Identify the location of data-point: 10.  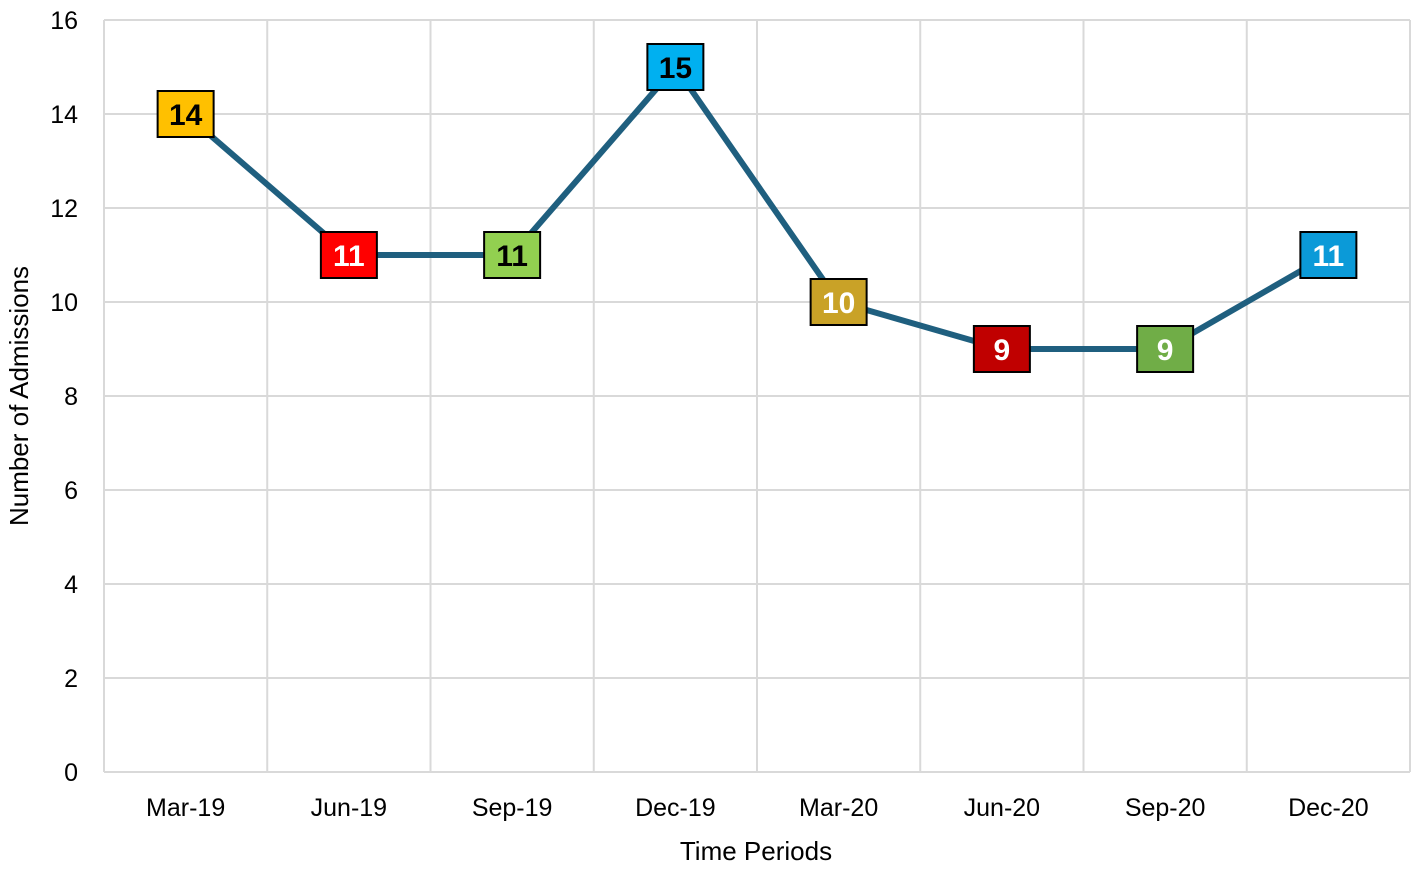
(838, 302).